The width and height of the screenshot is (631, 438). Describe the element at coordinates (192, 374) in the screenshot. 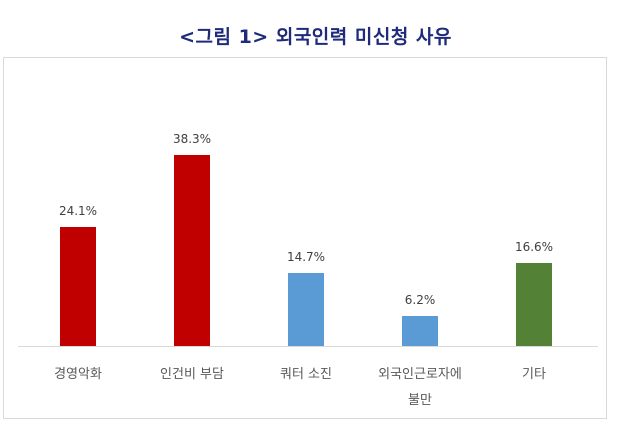

I see `category-label: 인건비 부담` at that location.